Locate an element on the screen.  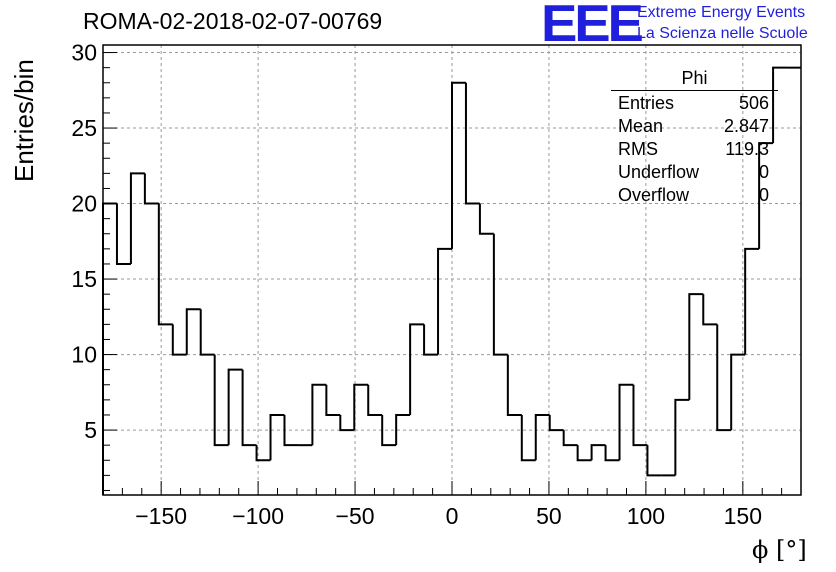
stats-key: Underflow is located at coordinates (659, 172).